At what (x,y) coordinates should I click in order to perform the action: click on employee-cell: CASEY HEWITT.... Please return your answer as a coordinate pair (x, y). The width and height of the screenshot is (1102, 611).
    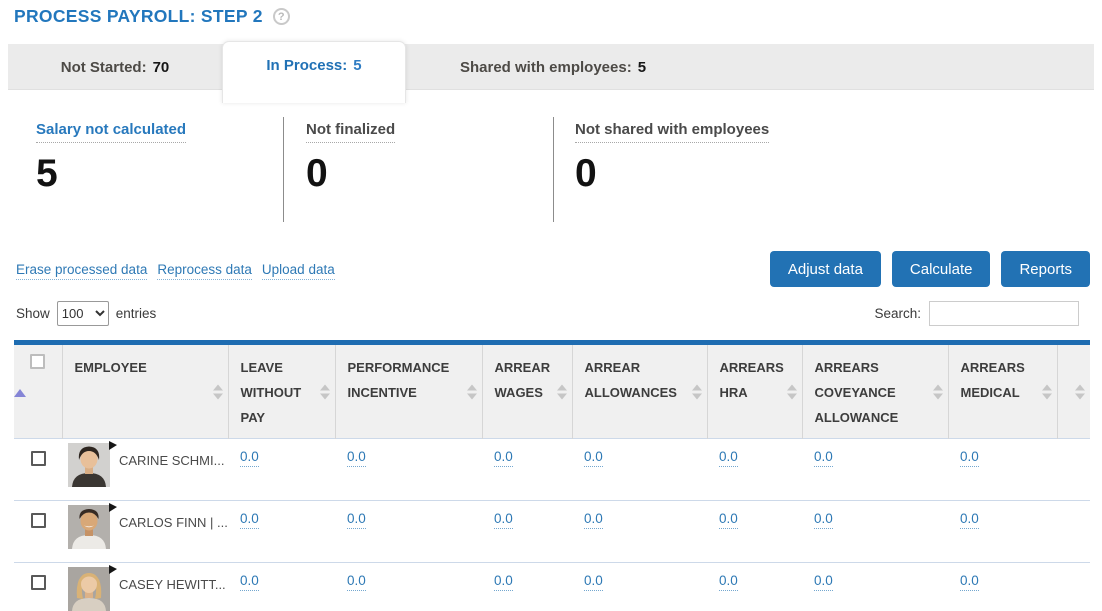
    Looking at the image, I should click on (148, 588).